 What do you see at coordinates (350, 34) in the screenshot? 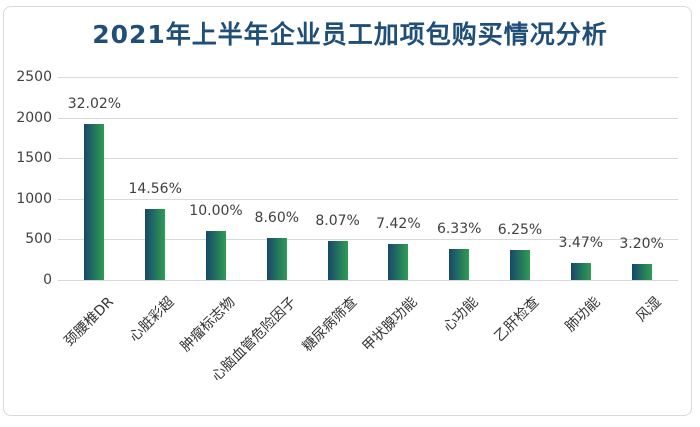
I see `chart-title: 2021年上半年企业员工加项包购买情况分析` at bounding box center [350, 34].